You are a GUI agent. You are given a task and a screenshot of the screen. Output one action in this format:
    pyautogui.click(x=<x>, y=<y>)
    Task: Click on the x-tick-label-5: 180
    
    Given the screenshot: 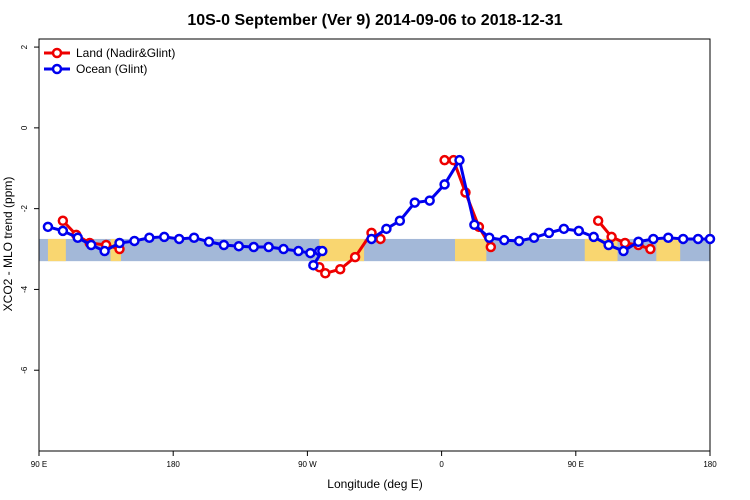 What is the action you would take?
    pyautogui.click(x=710, y=464)
    